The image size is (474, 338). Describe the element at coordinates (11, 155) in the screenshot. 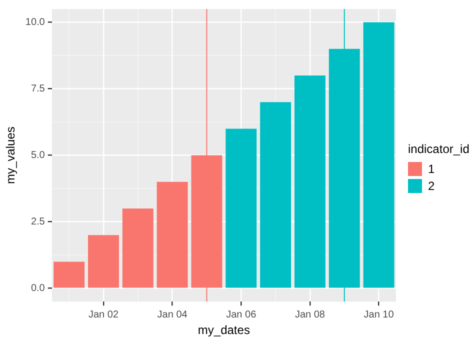

I see `y-axis-title: my_values` at that location.